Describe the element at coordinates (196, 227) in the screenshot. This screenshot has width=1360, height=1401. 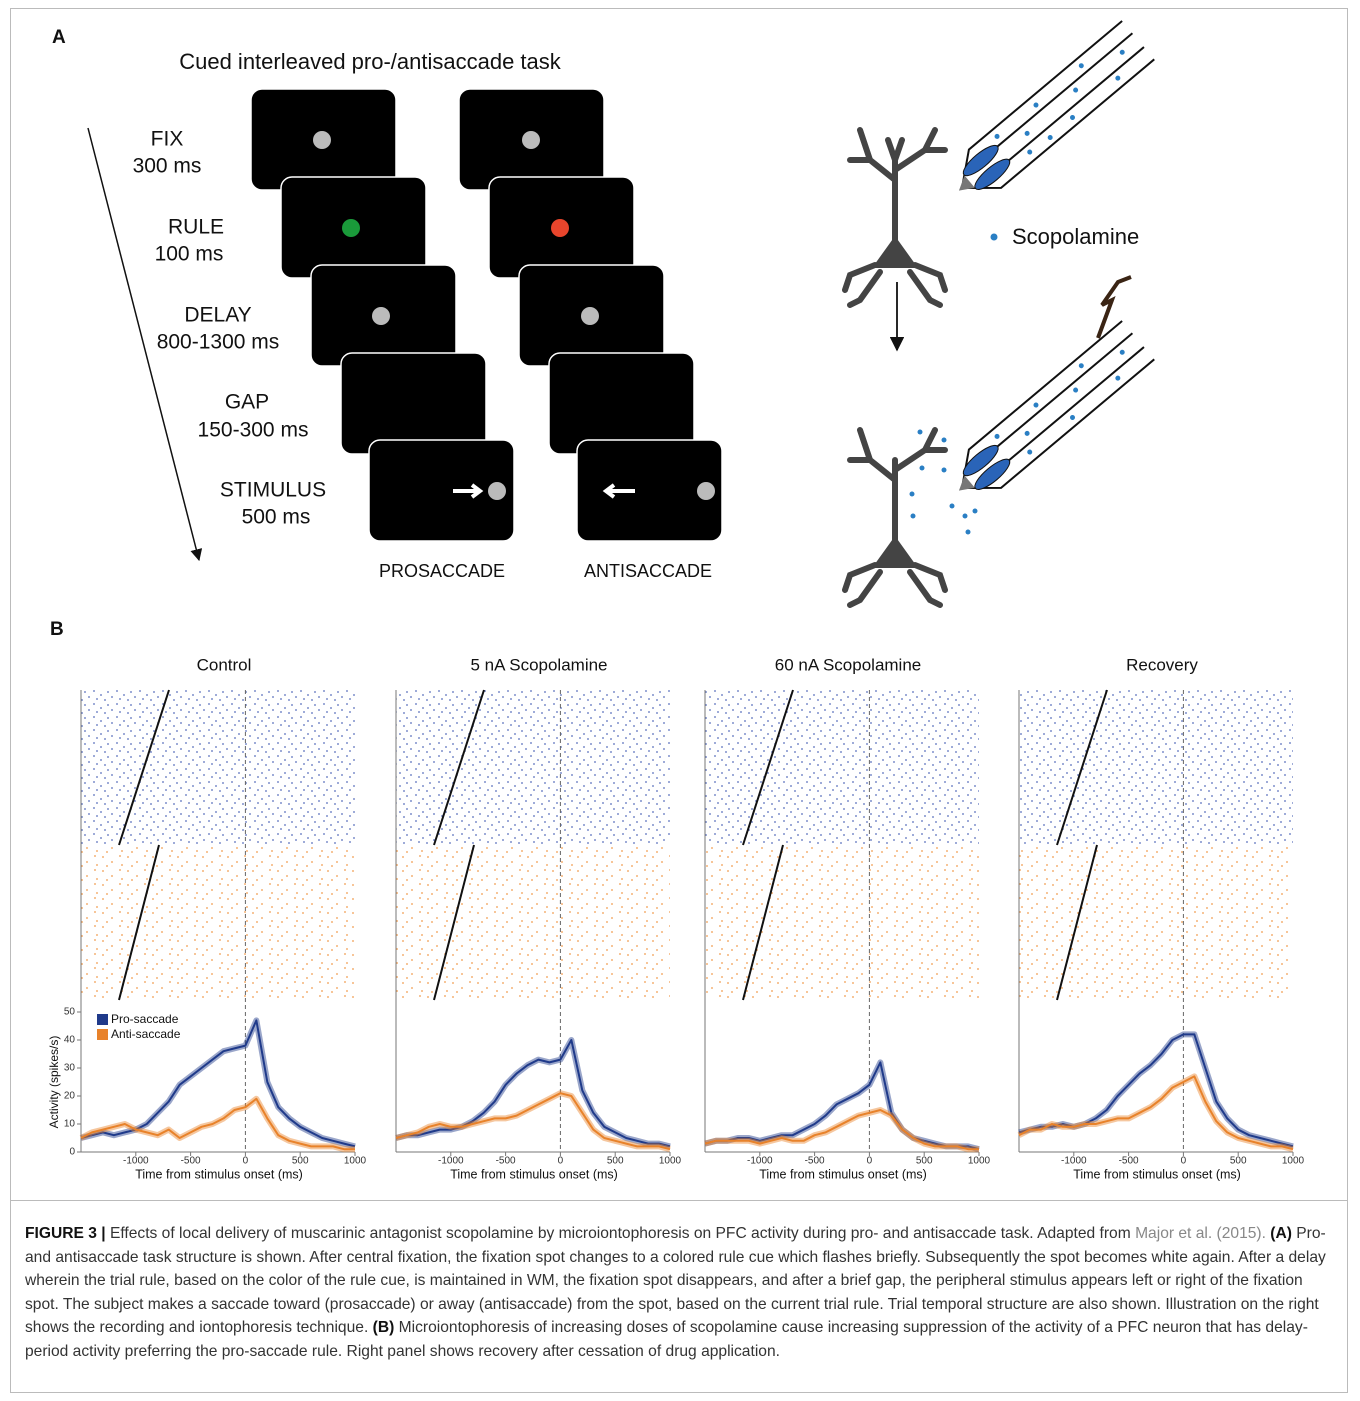
I see `epoch-name: RULE` at that location.